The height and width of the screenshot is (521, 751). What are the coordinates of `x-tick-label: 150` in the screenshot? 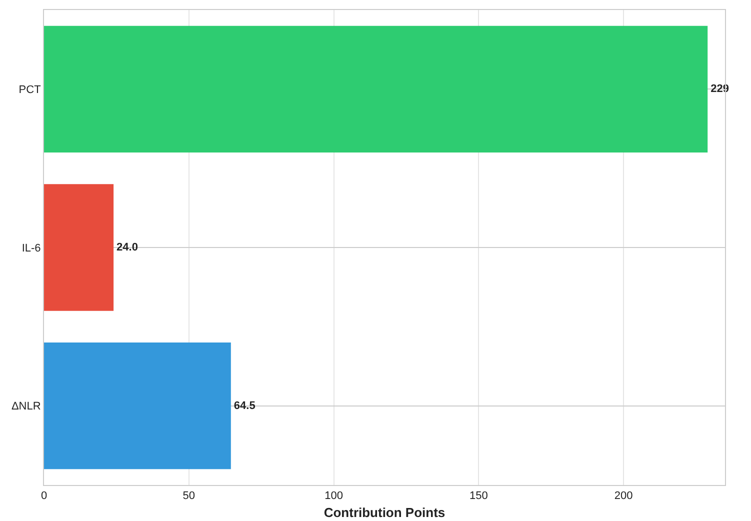 It's located at (479, 496).